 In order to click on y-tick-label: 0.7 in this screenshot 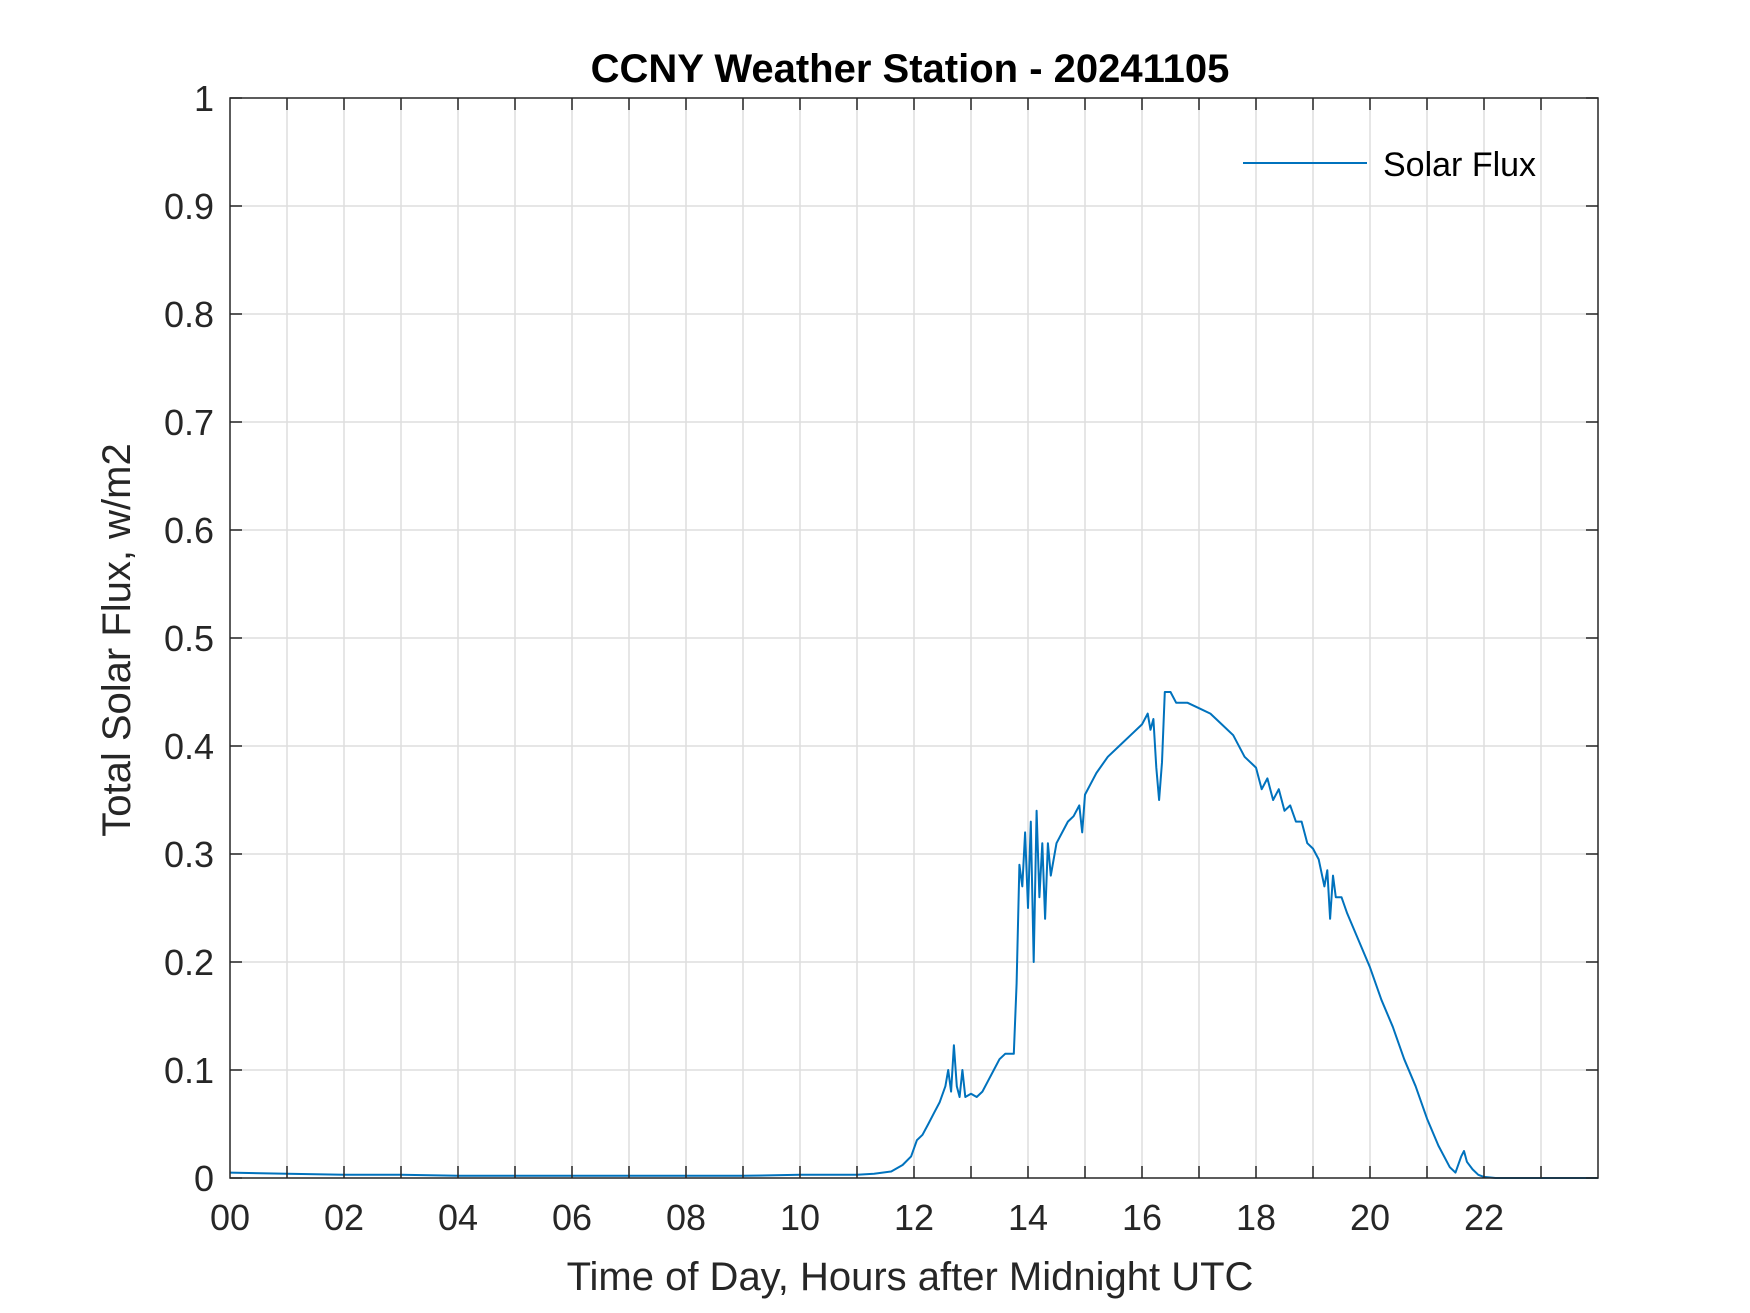, I will do `click(189, 422)`.